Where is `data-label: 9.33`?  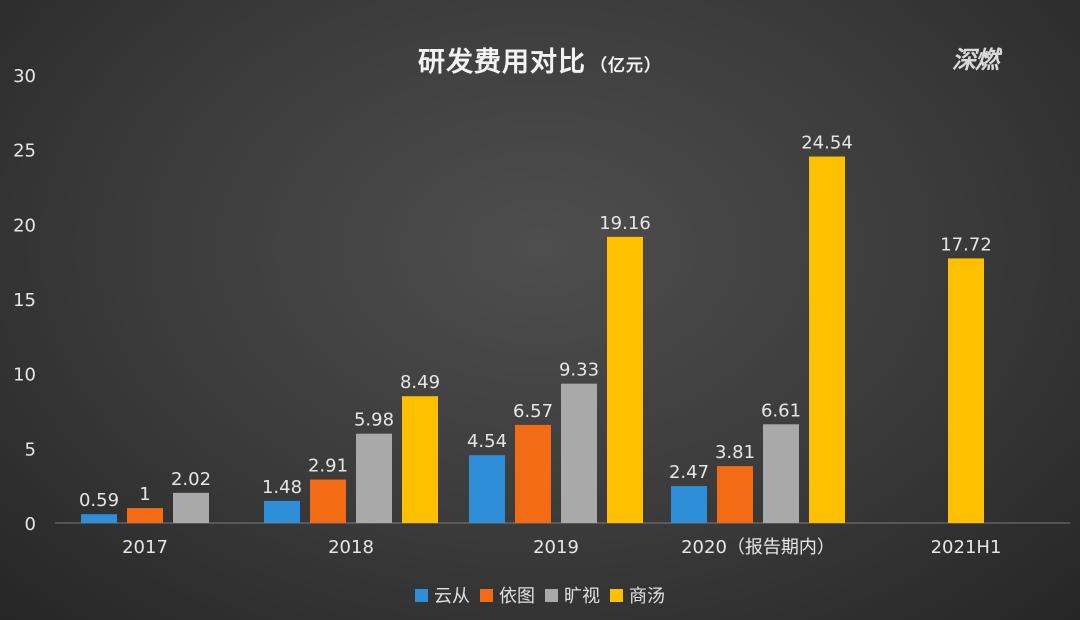
data-label: 9.33 is located at coordinates (579, 370).